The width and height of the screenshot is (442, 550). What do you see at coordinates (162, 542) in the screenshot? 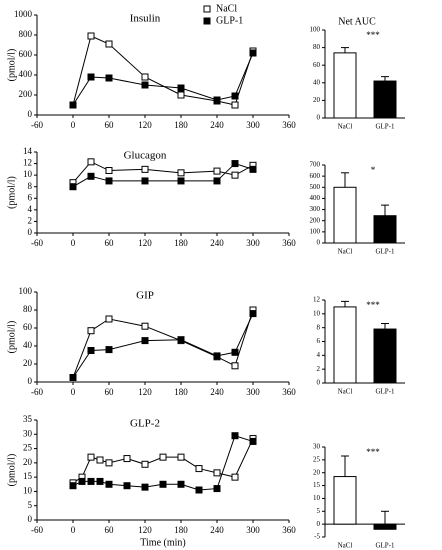
I see `x-axis-label: Time (min)` at bounding box center [162, 542].